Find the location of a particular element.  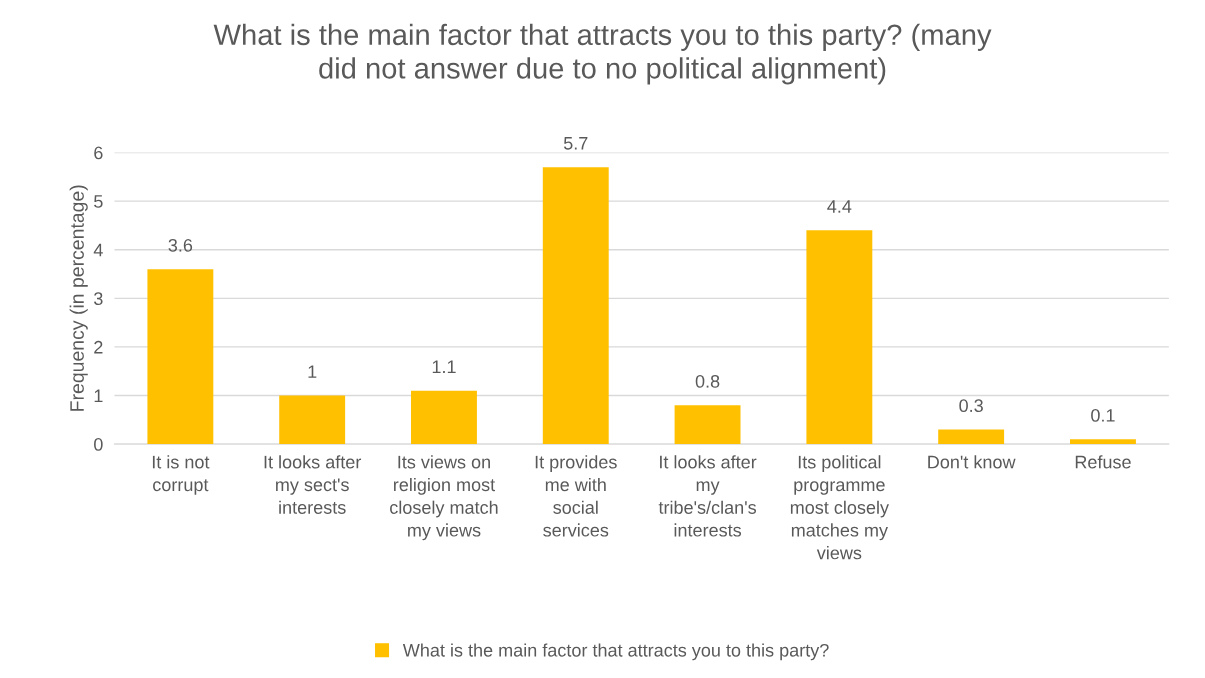

data-label: 4.4 is located at coordinates (839, 206).